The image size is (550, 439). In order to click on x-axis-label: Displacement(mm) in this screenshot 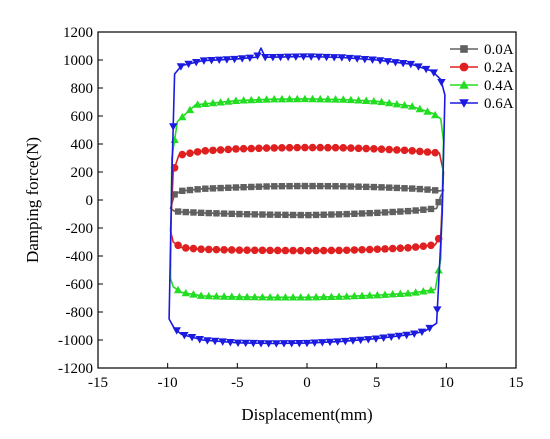, I will do `click(306, 414)`.